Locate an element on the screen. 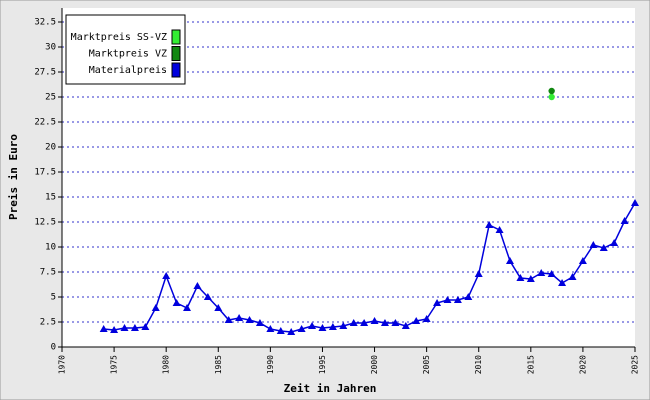  y-tick-label: 30 is located at coordinates (50, 48).